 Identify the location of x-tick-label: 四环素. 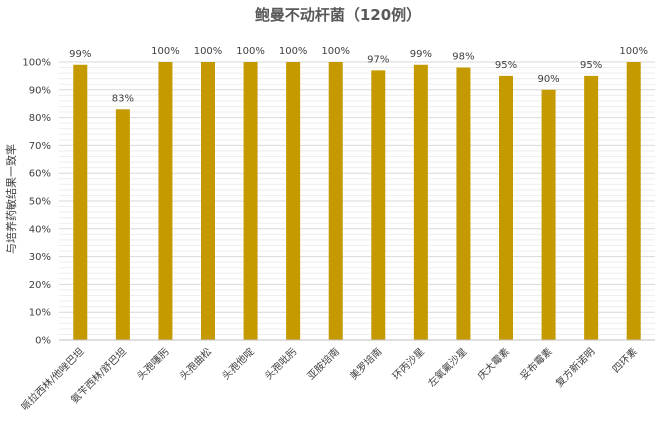
(624, 360).